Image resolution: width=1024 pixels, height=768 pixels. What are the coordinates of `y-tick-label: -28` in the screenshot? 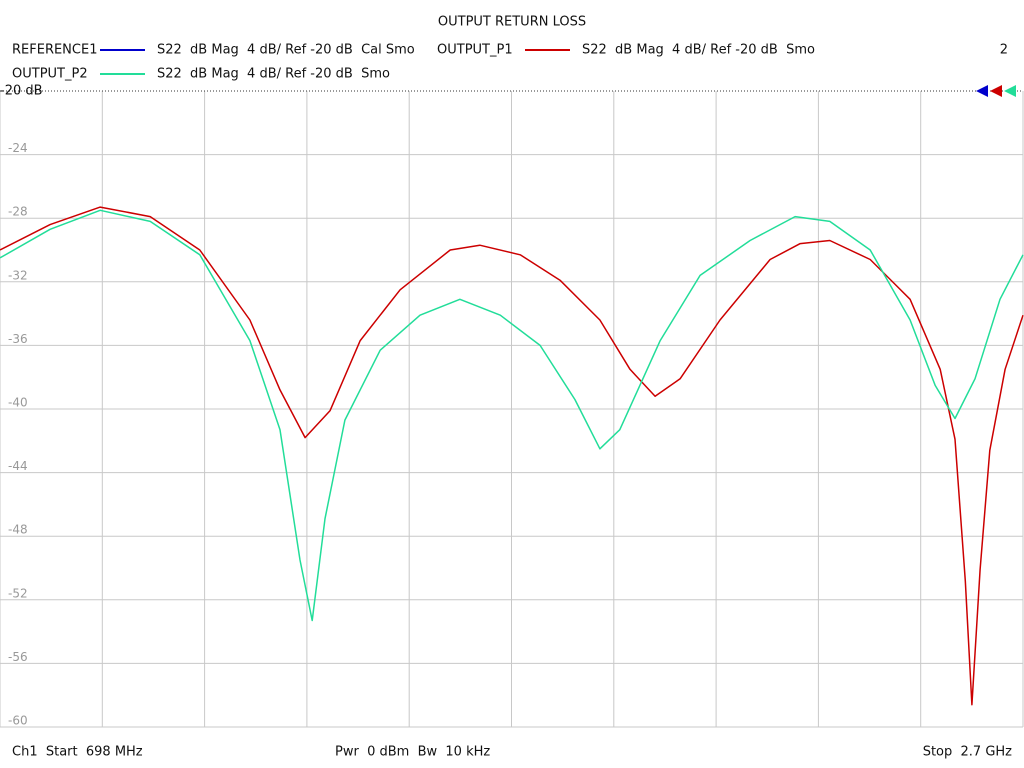 It's located at (18, 212).